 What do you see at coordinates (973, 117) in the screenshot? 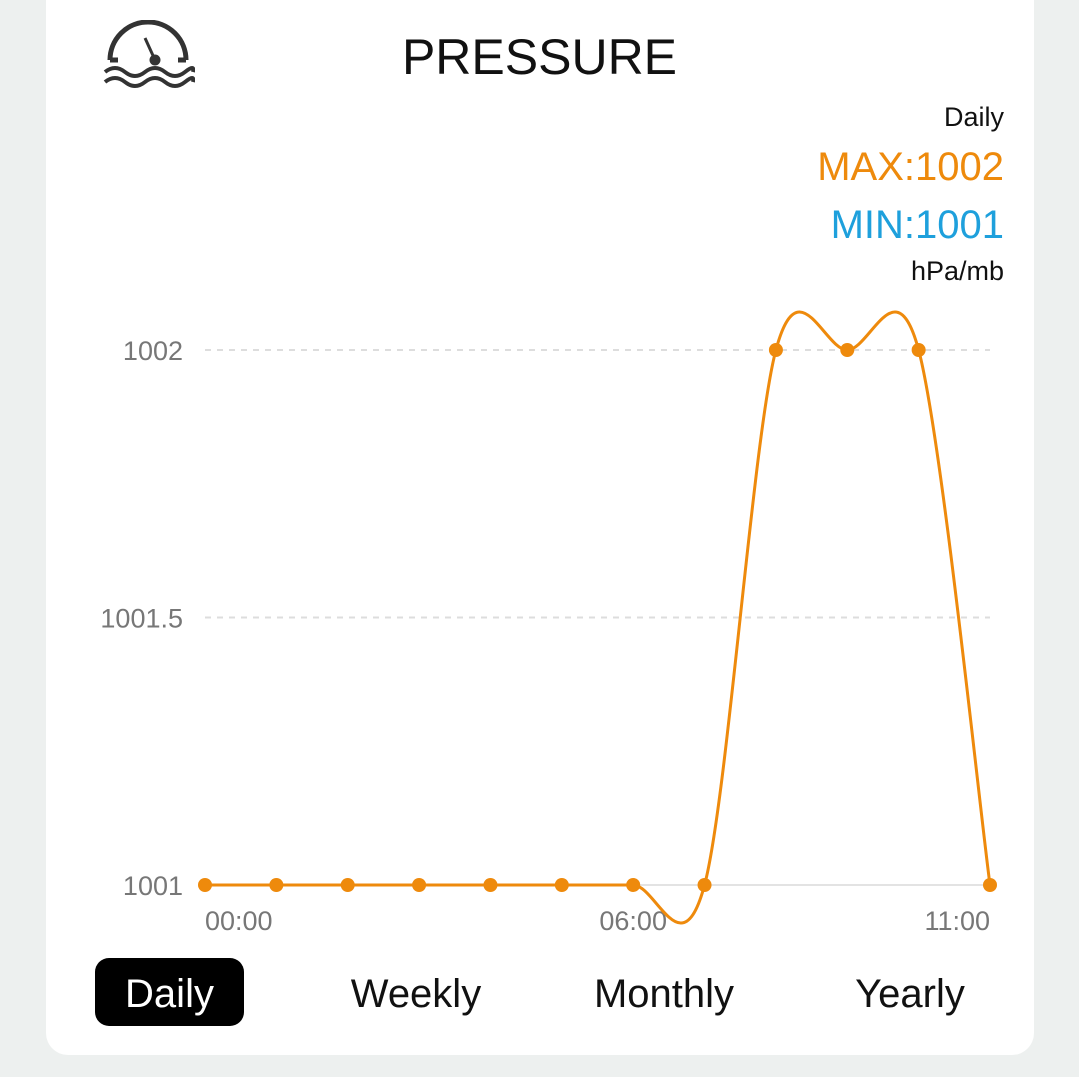
I see `period-label: Daily` at bounding box center [973, 117].